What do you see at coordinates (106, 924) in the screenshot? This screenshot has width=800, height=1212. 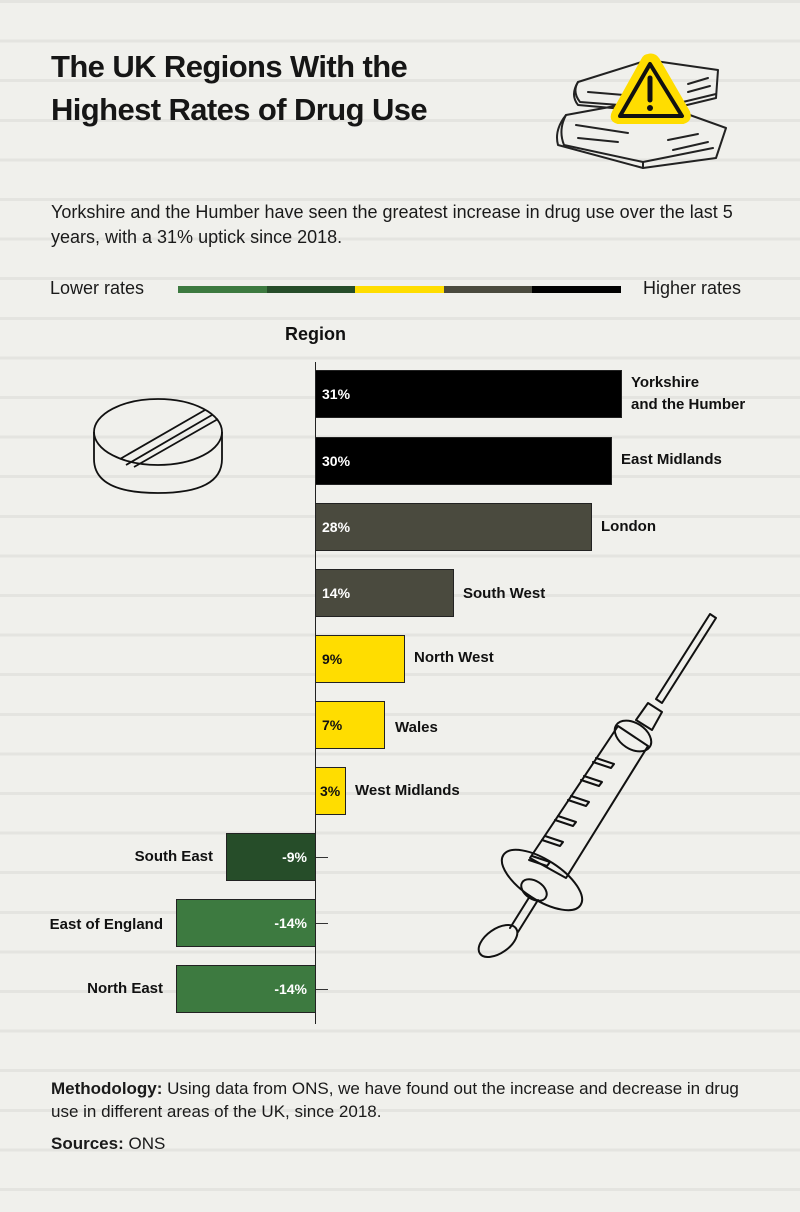 I see `region-label-east-of-england: East of England` at bounding box center [106, 924].